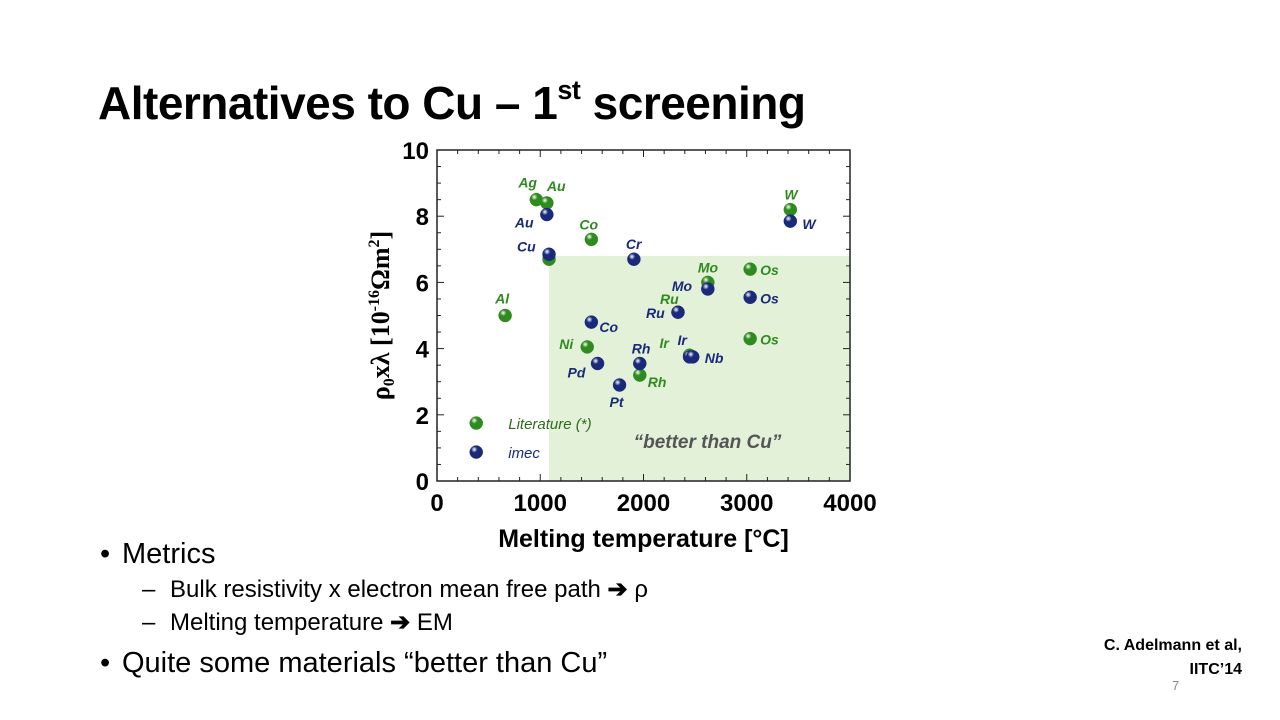 Image resolution: width=1280 pixels, height=720 pixels. I want to click on legend-label: Literature (*), so click(549, 424).